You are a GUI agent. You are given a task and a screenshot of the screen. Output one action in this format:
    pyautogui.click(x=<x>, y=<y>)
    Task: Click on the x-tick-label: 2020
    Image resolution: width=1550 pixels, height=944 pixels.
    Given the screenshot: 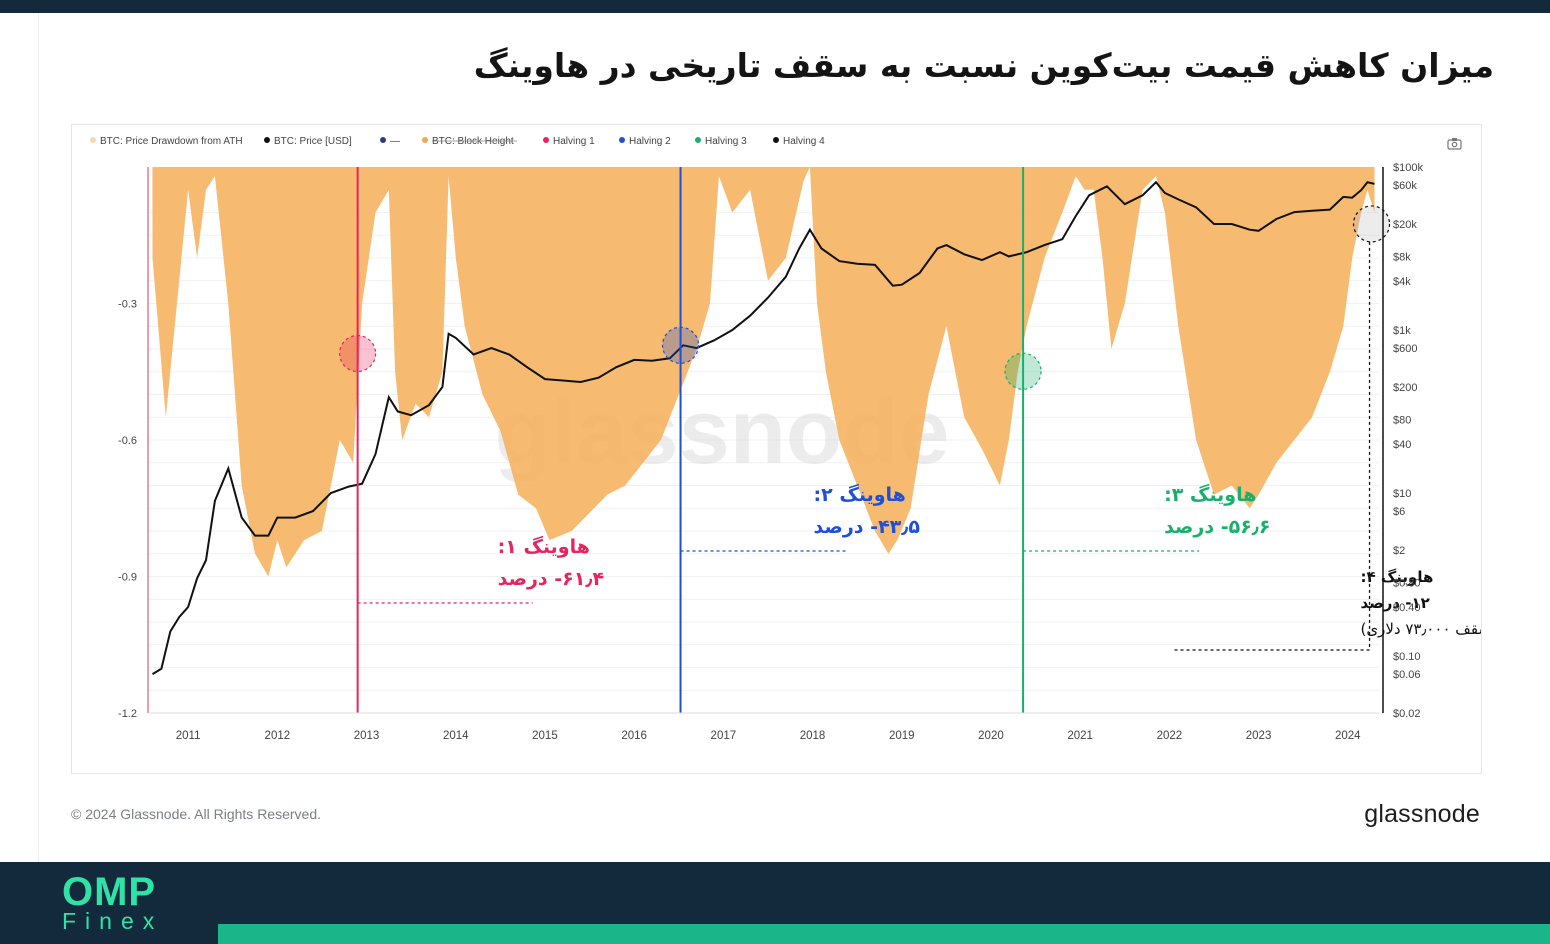 What is the action you would take?
    pyautogui.click(x=991, y=736)
    